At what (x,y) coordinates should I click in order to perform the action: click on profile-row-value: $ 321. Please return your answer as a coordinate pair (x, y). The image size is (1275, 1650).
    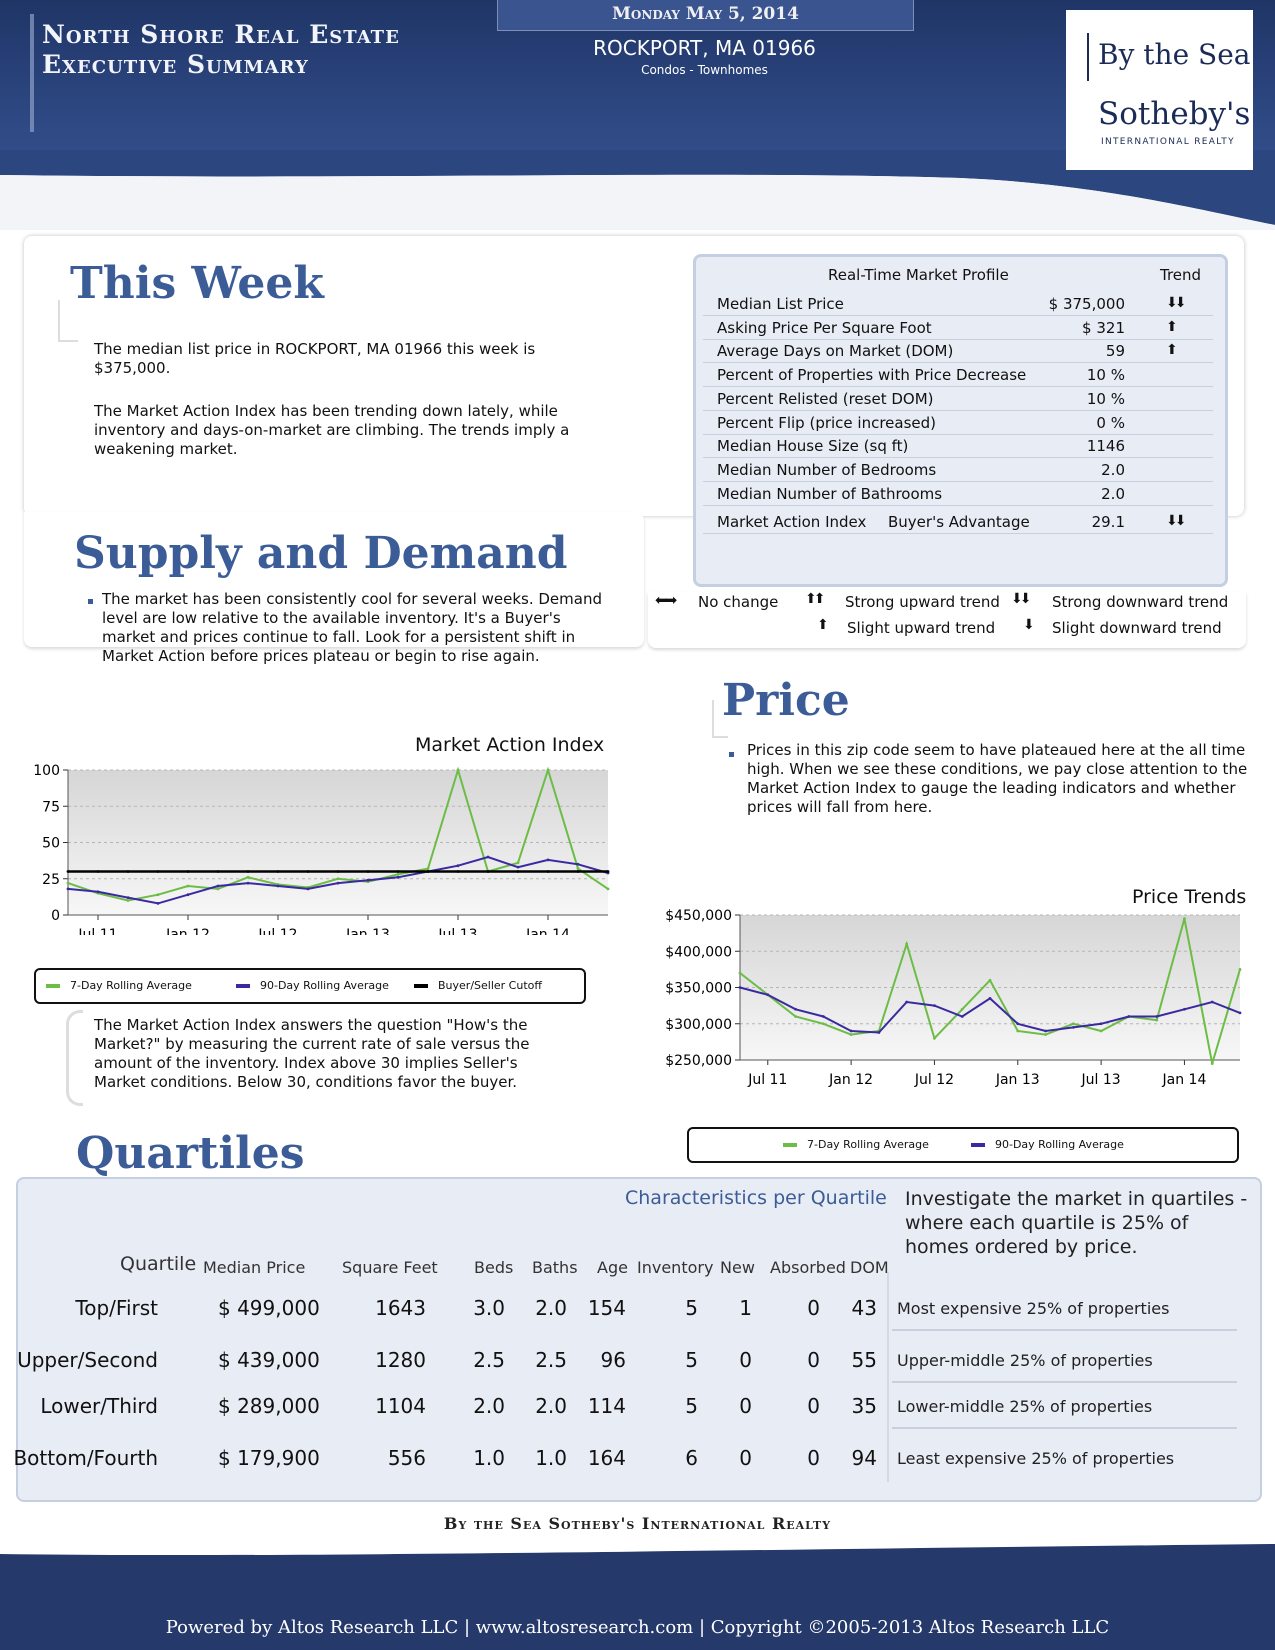
    Looking at the image, I should click on (1103, 327).